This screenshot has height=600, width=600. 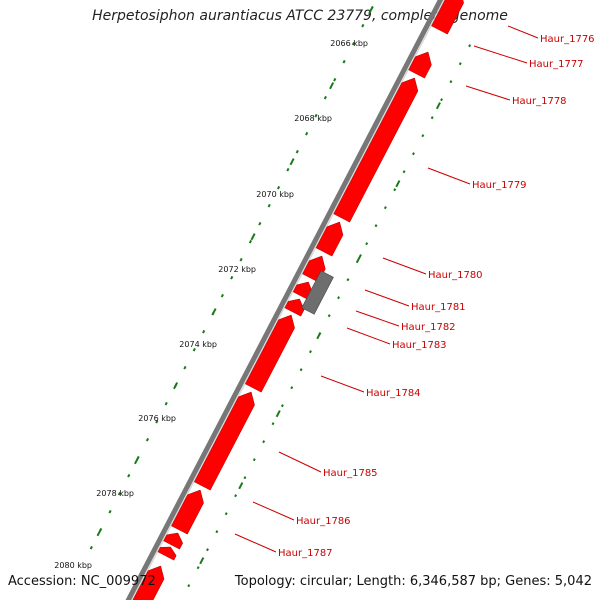 What do you see at coordinates (349, 43) in the screenshot?
I see `kbp-label: 2066 kbp` at bounding box center [349, 43].